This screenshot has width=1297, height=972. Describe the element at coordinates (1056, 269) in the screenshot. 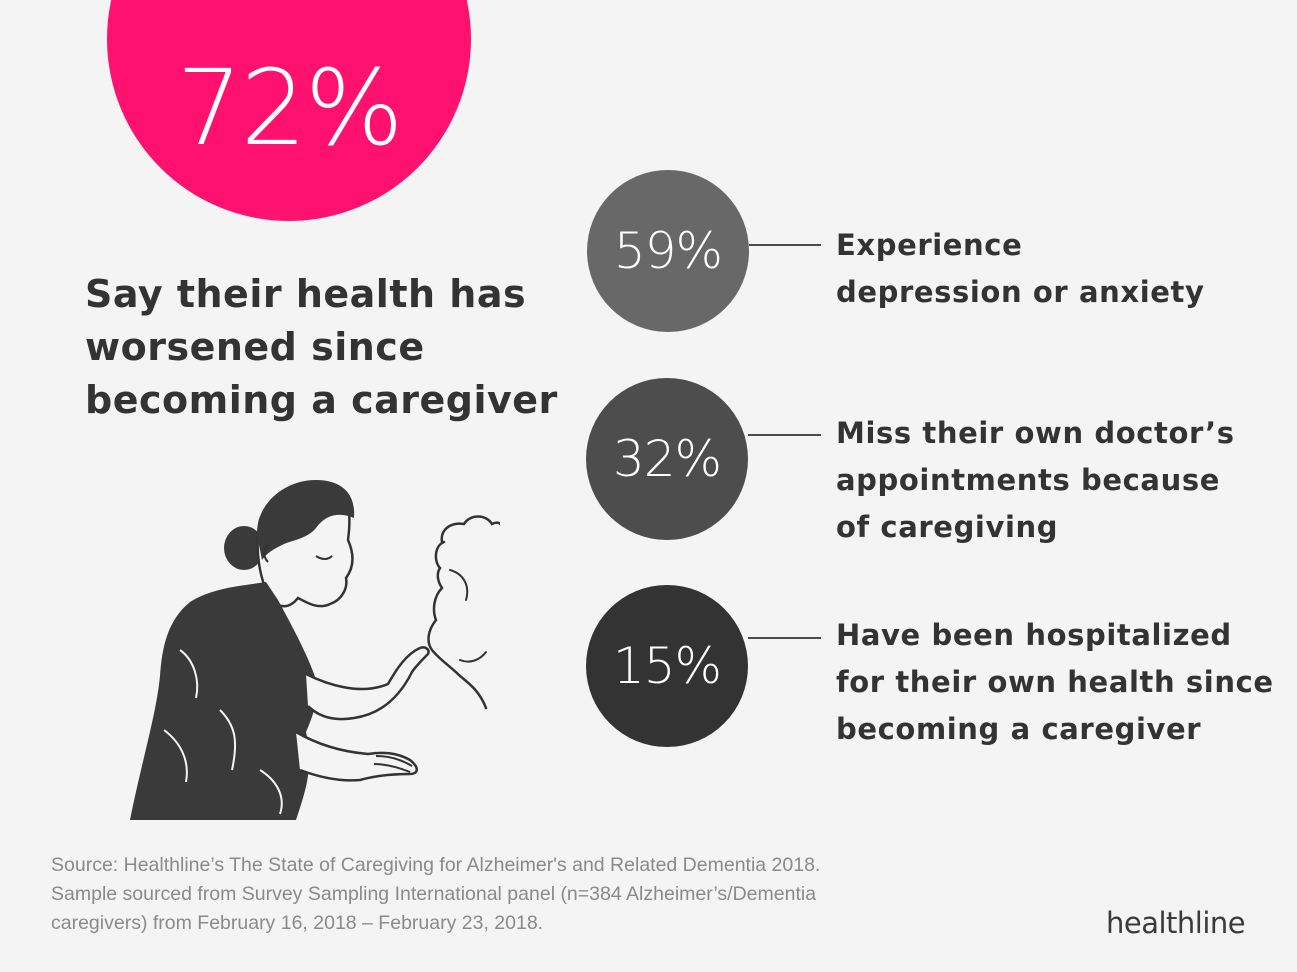

I see `stat-label-depression: Experience depression or anxiety` at that location.